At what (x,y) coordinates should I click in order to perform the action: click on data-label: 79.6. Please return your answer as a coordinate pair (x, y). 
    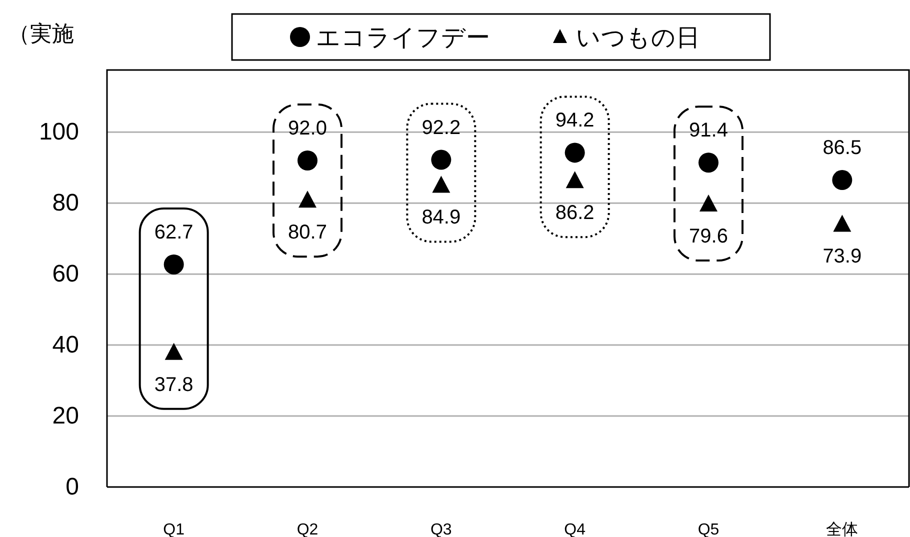
    Looking at the image, I should click on (708, 237).